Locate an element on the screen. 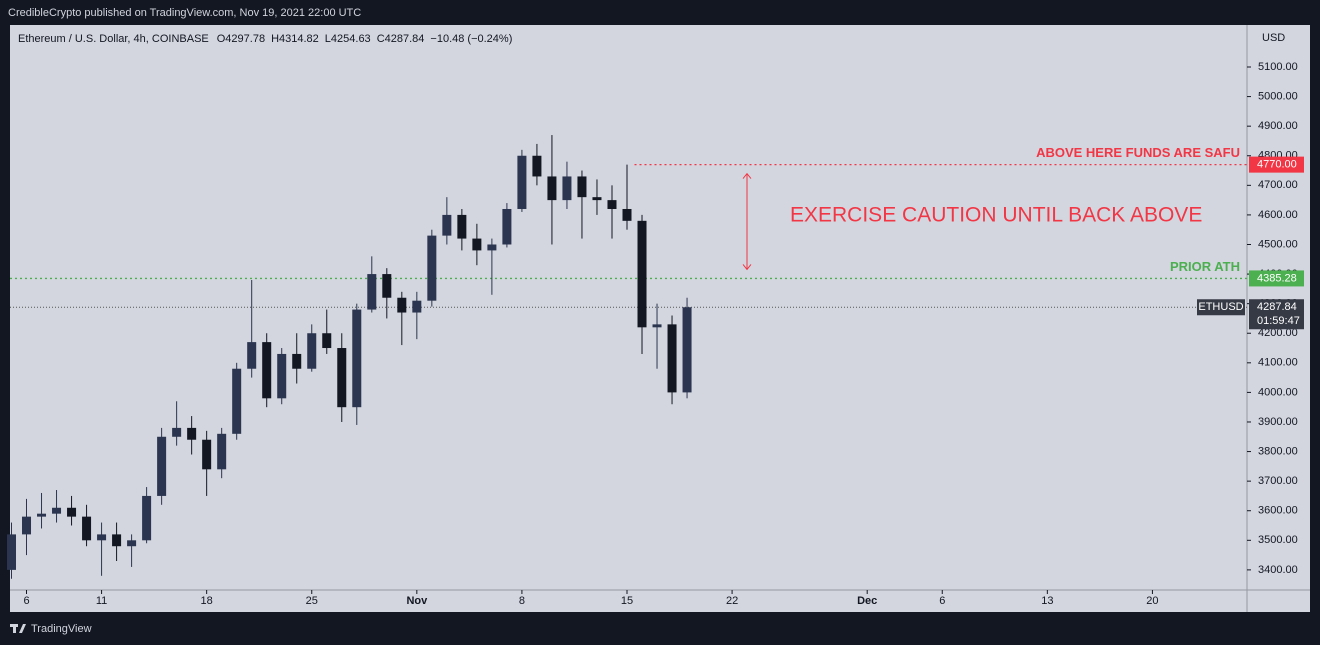 This screenshot has height=645, width=1320. brand-logo is located at coordinates (18, 628).